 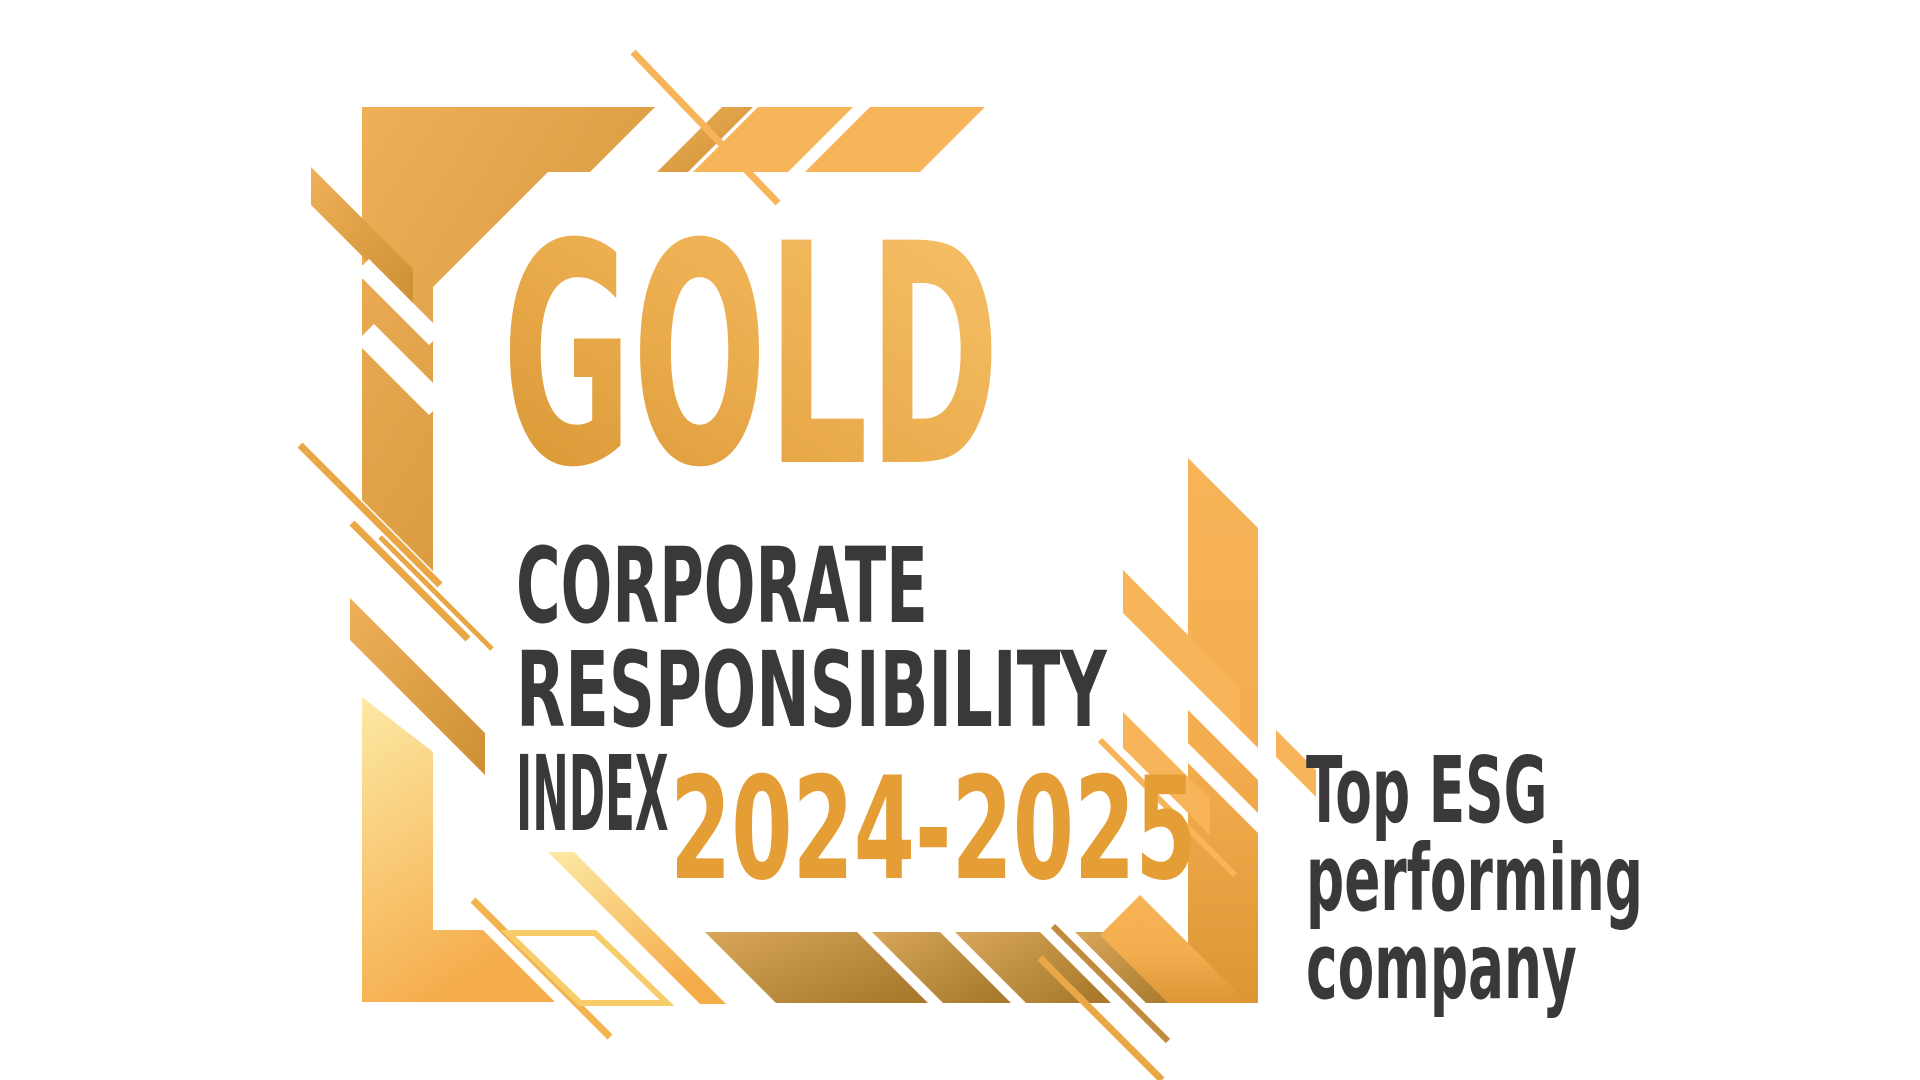 What do you see at coordinates (751, 357) in the screenshot?
I see `award-level-text: GOLD` at bounding box center [751, 357].